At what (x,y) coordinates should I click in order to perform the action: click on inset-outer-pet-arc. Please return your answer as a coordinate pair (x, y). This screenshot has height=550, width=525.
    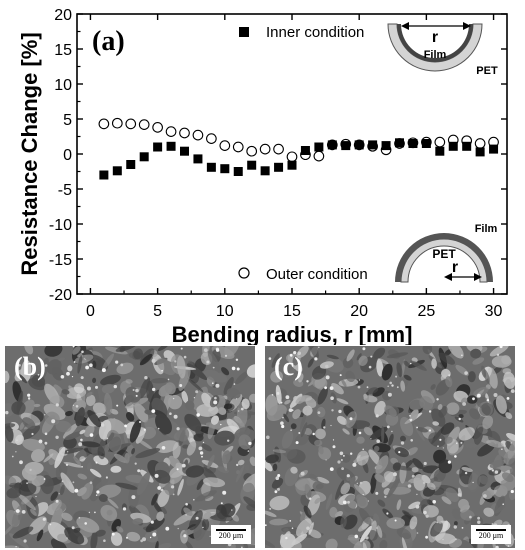
    Looking at the image, I should click on (444, 260).